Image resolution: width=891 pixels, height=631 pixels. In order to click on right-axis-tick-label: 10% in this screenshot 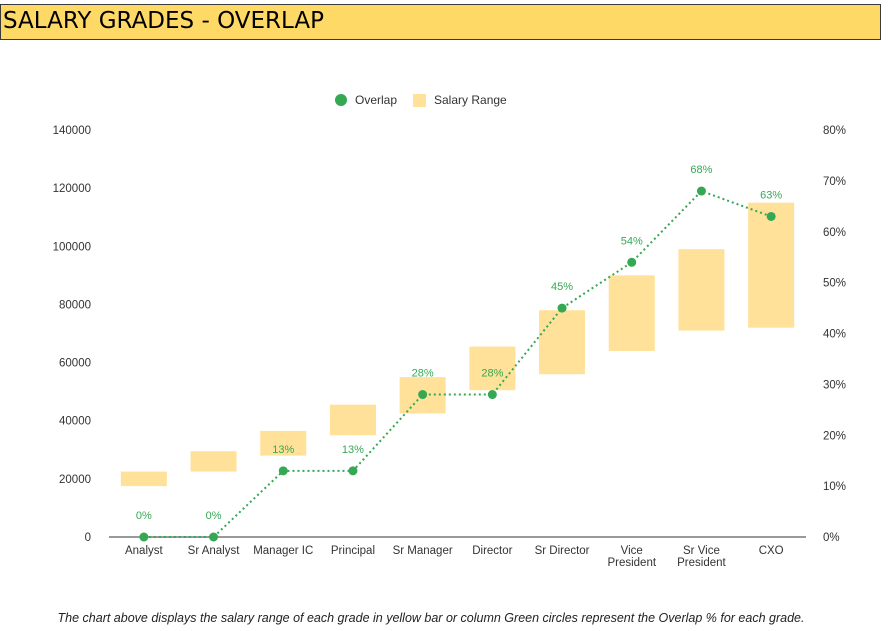, I will do `click(834, 487)`.